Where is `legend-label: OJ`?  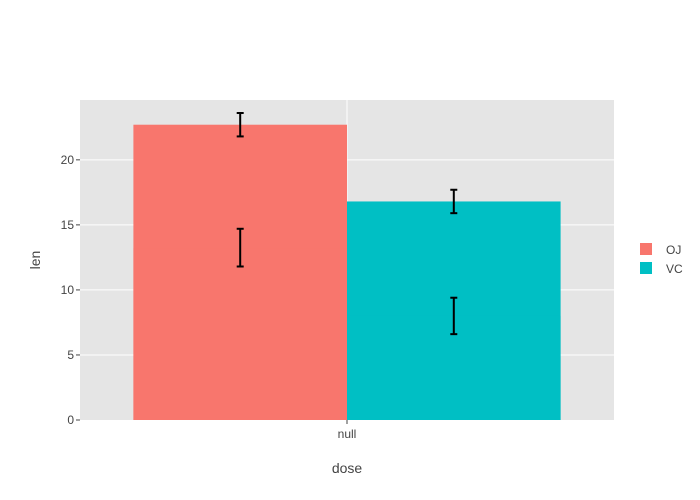
legend-label: OJ is located at coordinates (673, 250).